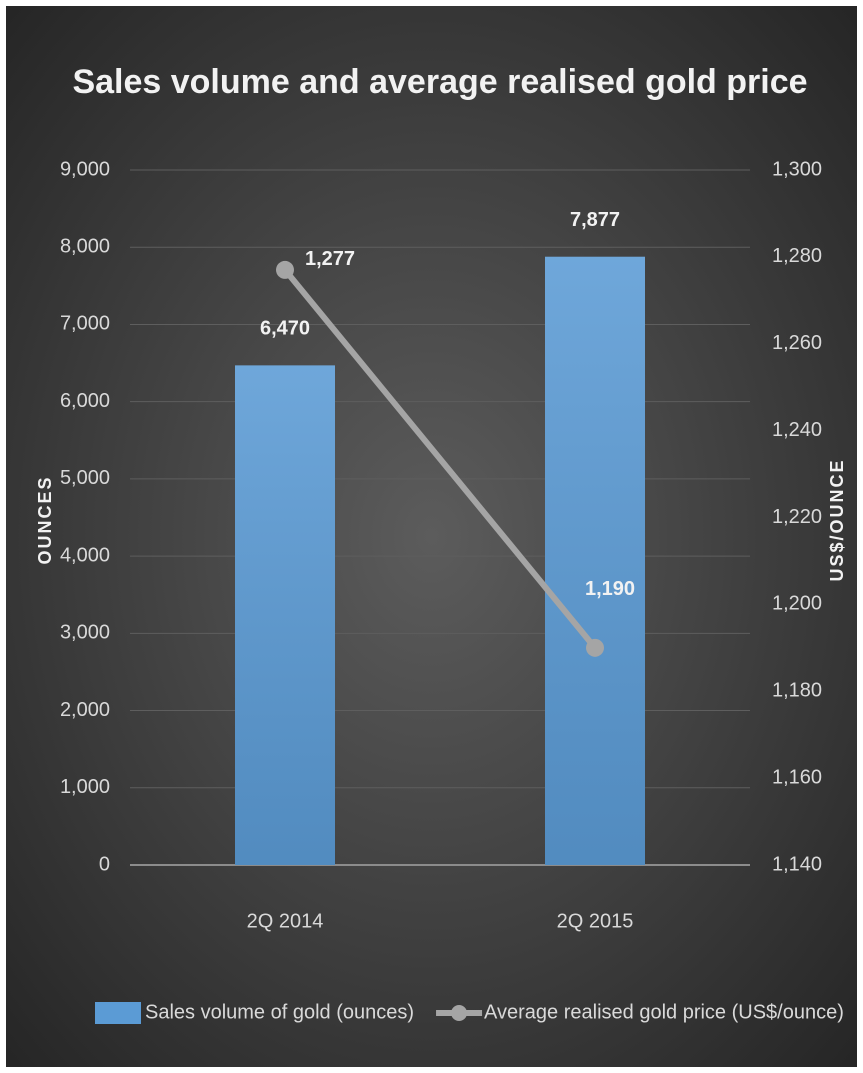 Image resolution: width=863 pixels, height=1073 pixels. Describe the element at coordinates (45, 519) in the screenshot. I see `y-axis-title: OUNCES` at that location.